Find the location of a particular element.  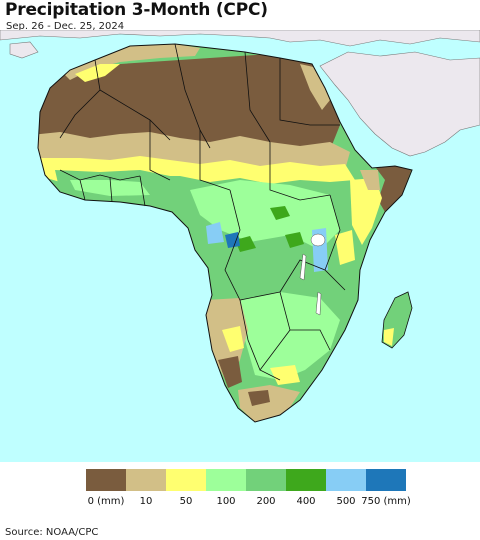

legend-label-4: 200 is located at coordinates (266, 501).